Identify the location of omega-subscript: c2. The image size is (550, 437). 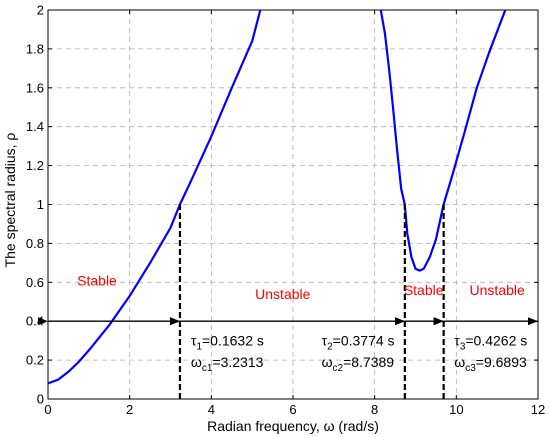
(338, 368).